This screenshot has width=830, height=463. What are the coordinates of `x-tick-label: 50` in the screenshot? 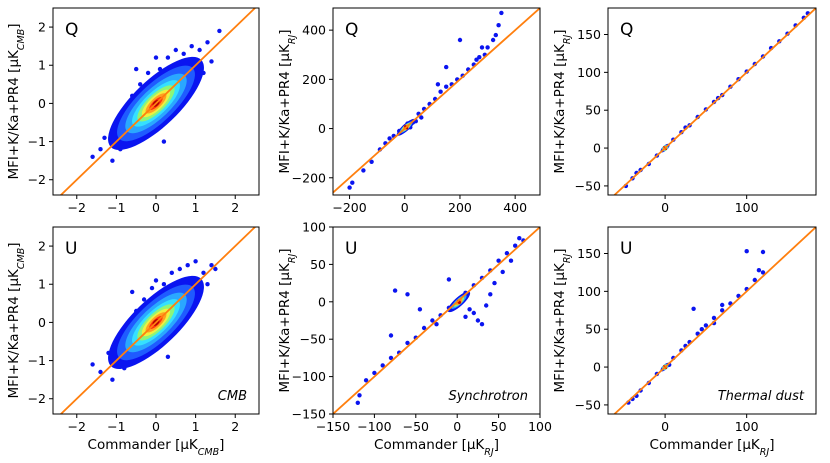 It's located at (499, 426).